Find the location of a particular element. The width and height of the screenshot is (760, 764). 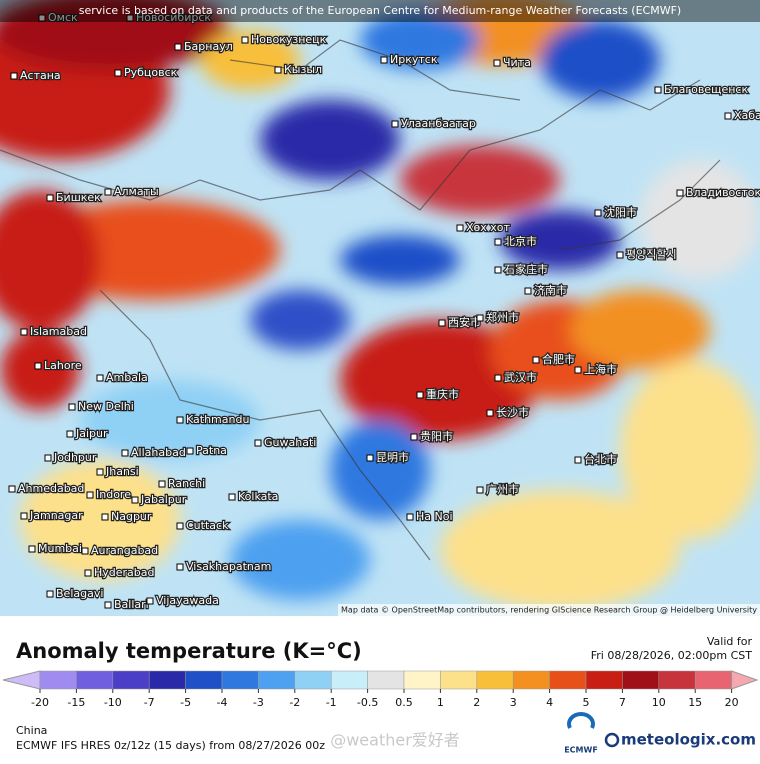

city-label: Patna is located at coordinates (211, 450).